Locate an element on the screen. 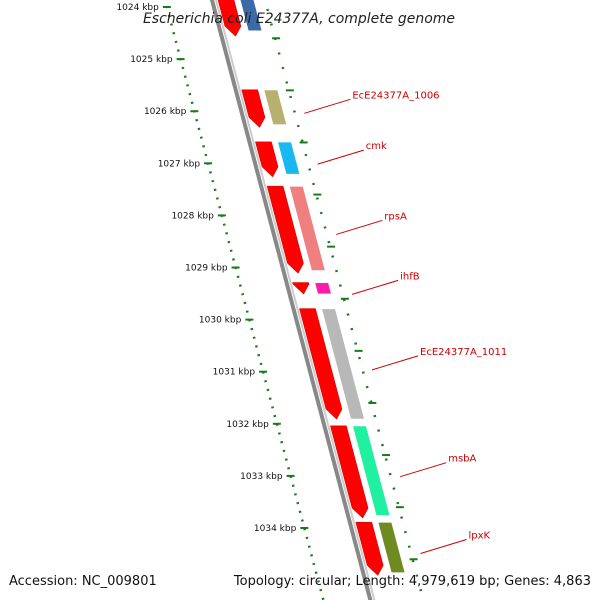  gene-label: EcE24377A_1006 is located at coordinates (395, 95).